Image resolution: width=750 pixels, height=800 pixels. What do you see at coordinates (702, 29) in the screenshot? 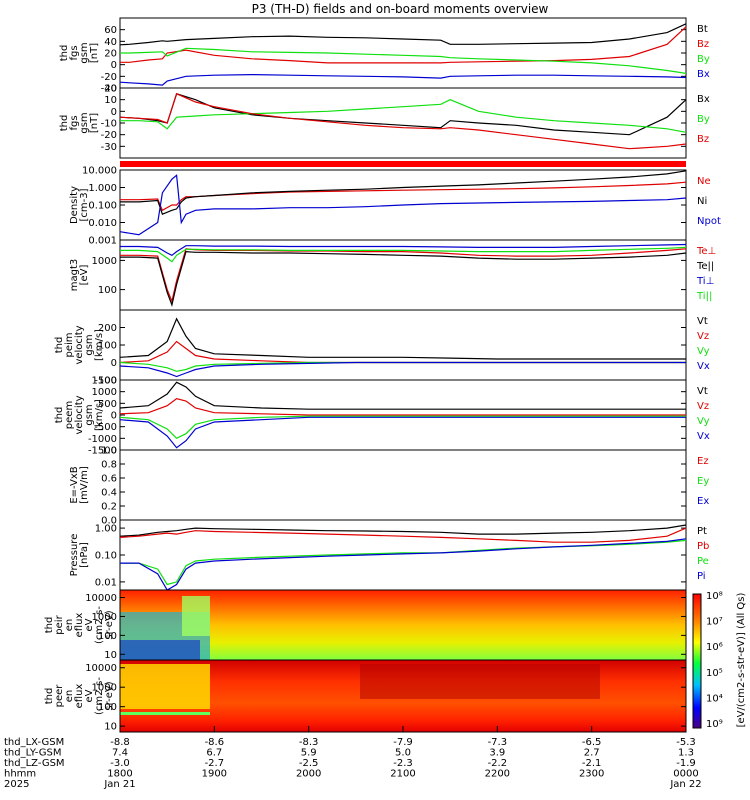
I see `legend-bt: Bt` at bounding box center [702, 29].